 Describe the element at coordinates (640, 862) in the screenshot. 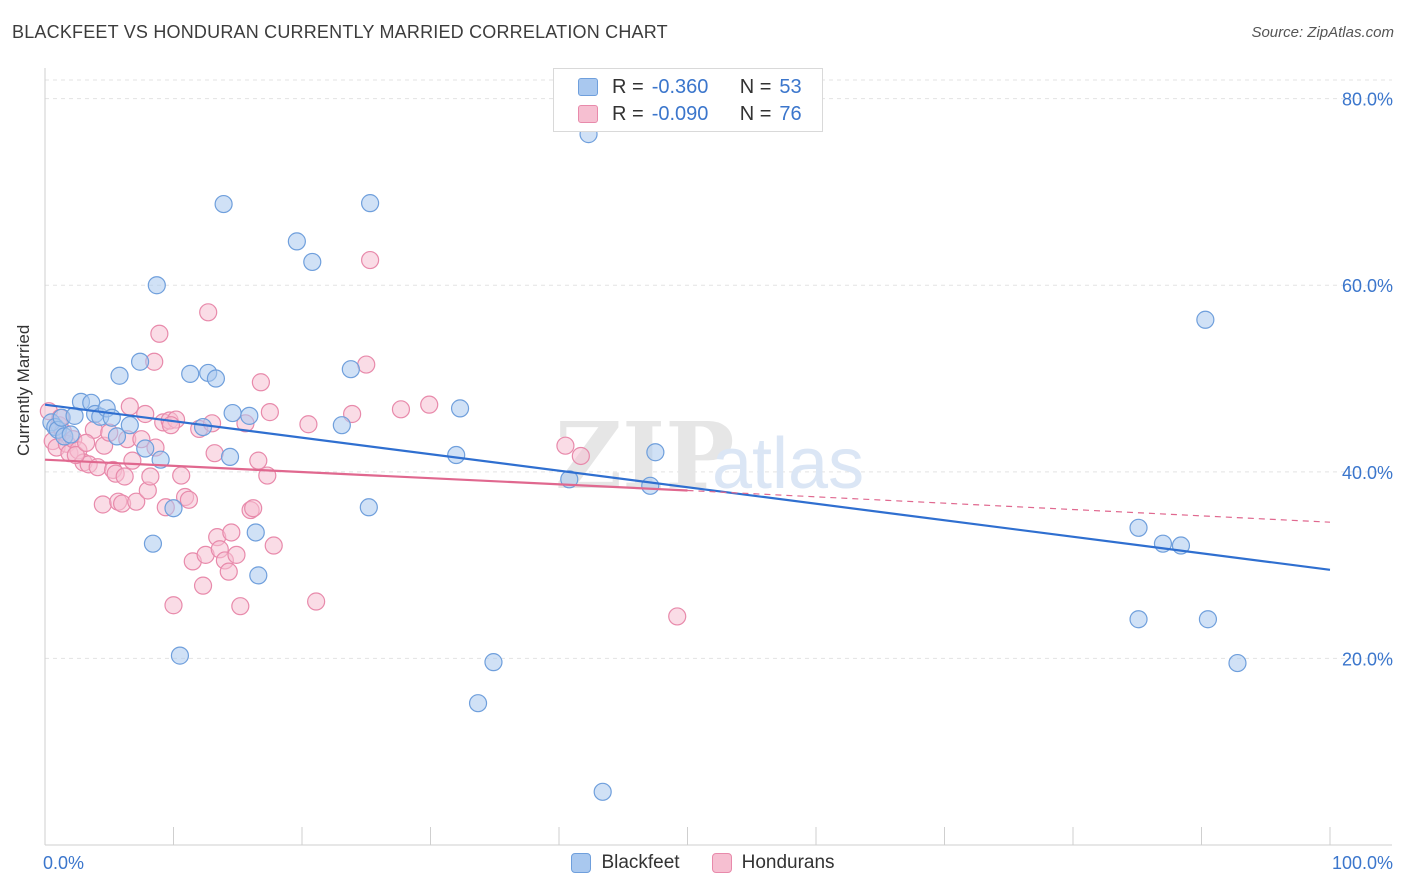

I see `legend-label-blackfeet: Blackfeet` at that location.